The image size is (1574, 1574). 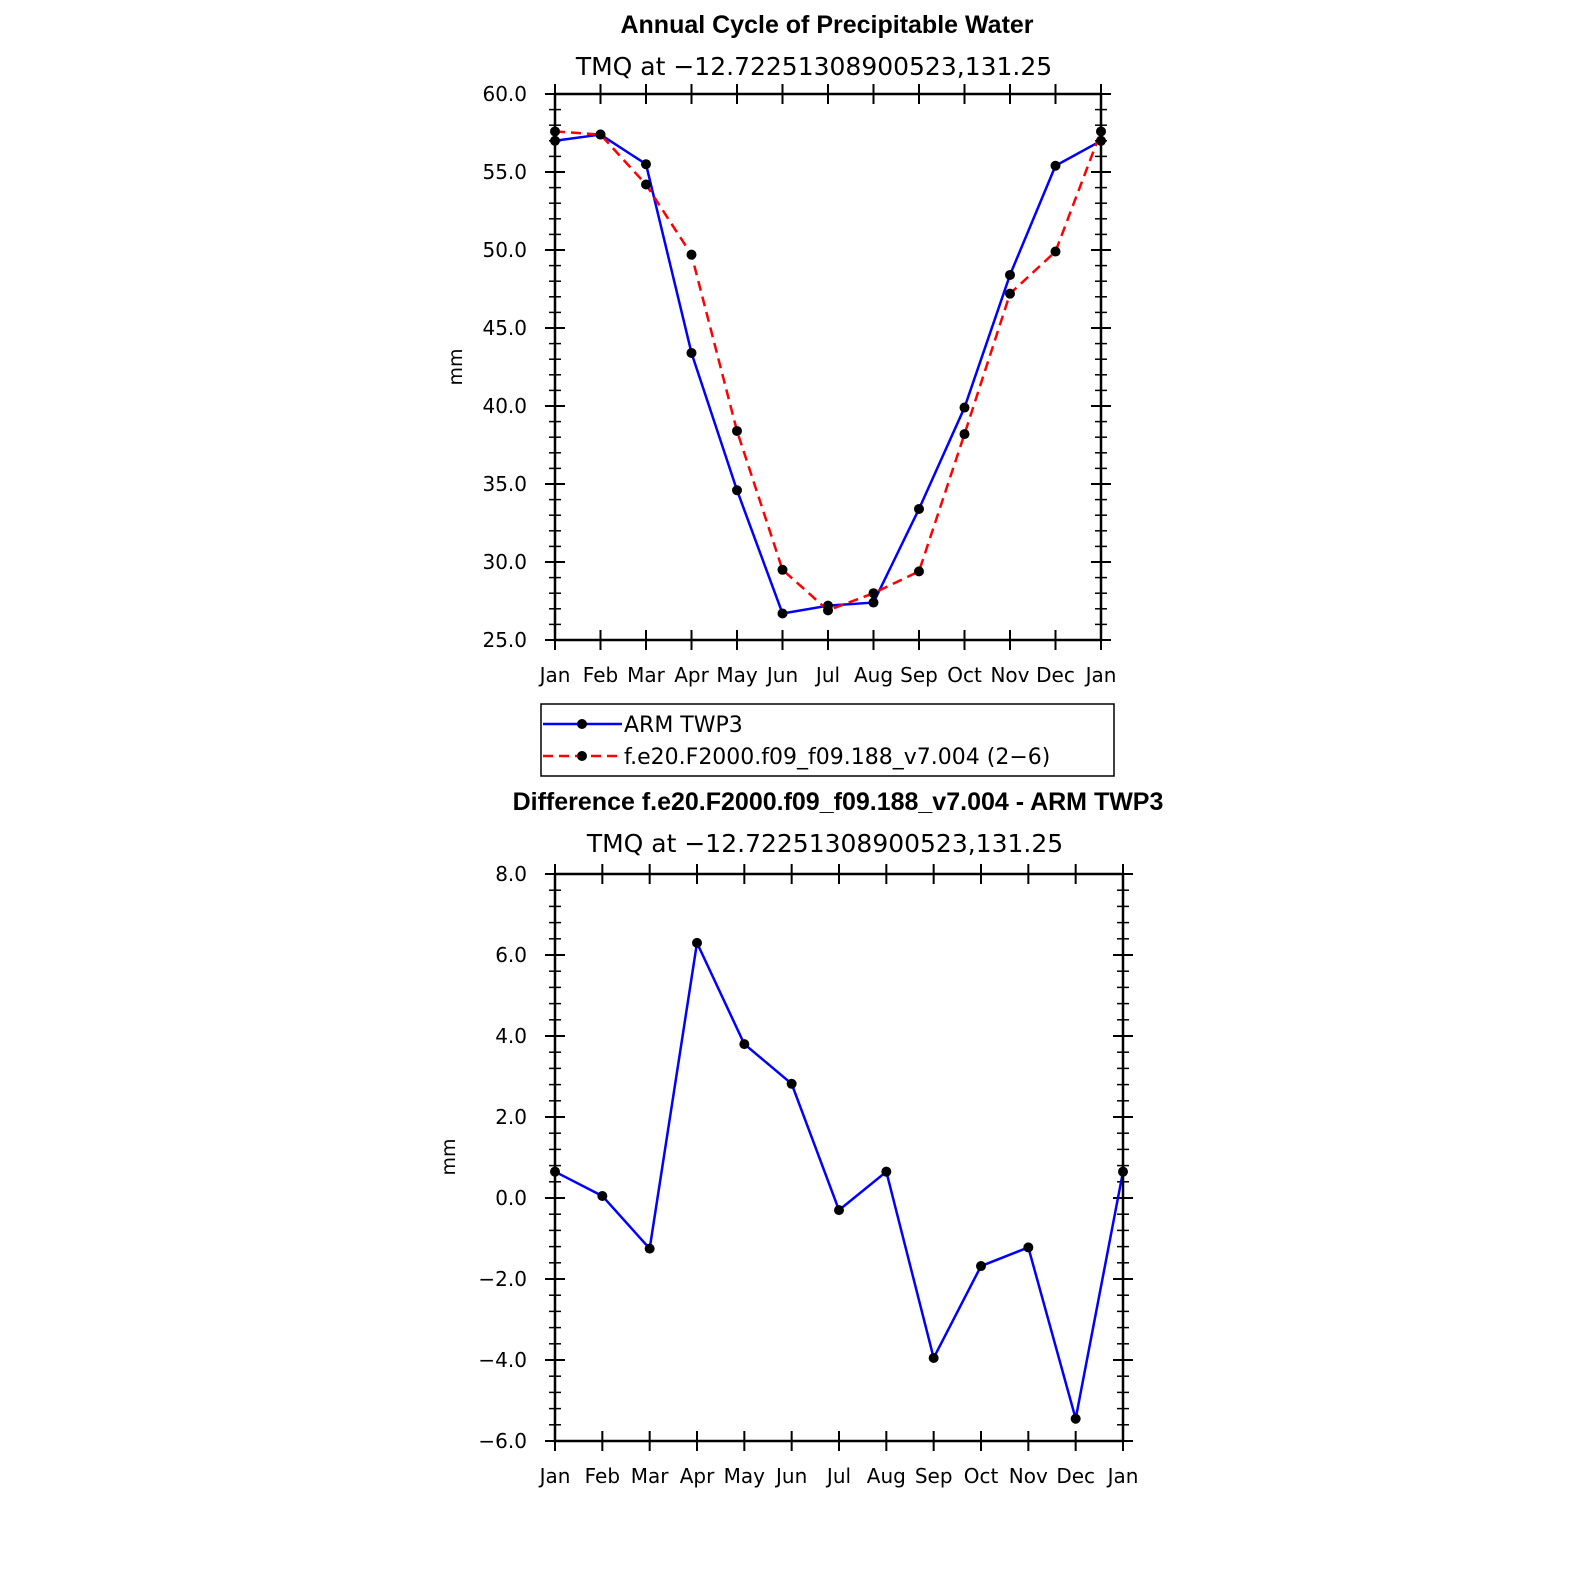 I want to click on y-tick-label: −6.0, so click(x=502, y=1441).